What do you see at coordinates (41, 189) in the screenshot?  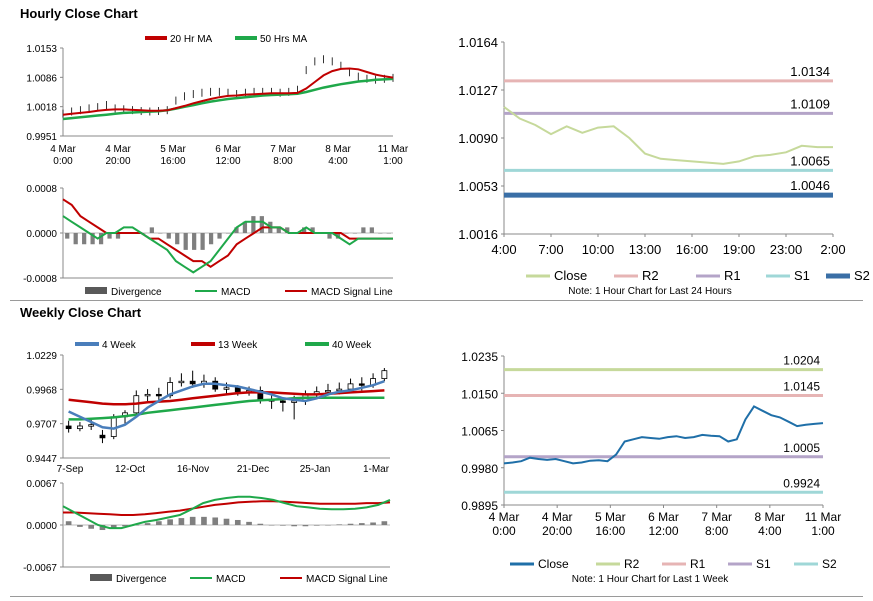 I see `y-tick-label: 0.0008` at bounding box center [41, 189].